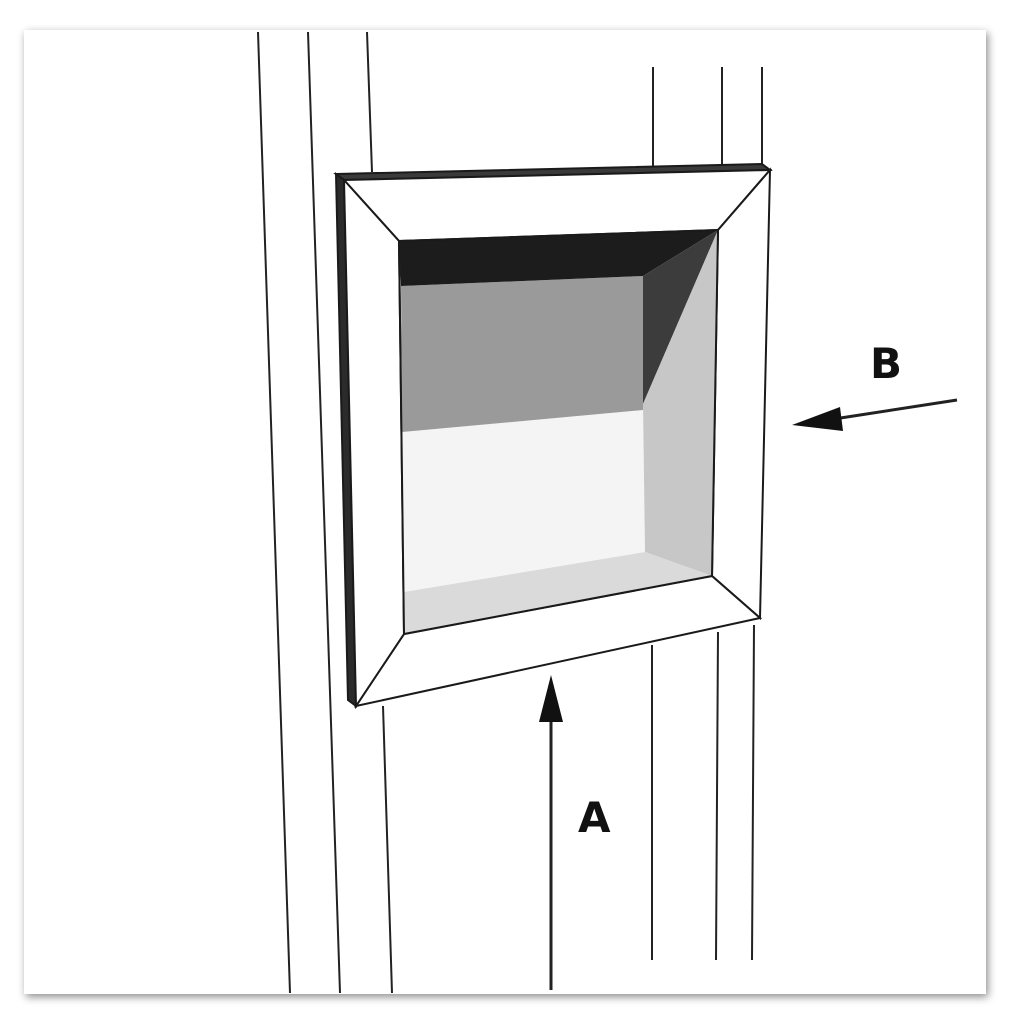 The height and width of the screenshot is (1024, 1024). I want to click on recess-back-lower, so click(523, 501).